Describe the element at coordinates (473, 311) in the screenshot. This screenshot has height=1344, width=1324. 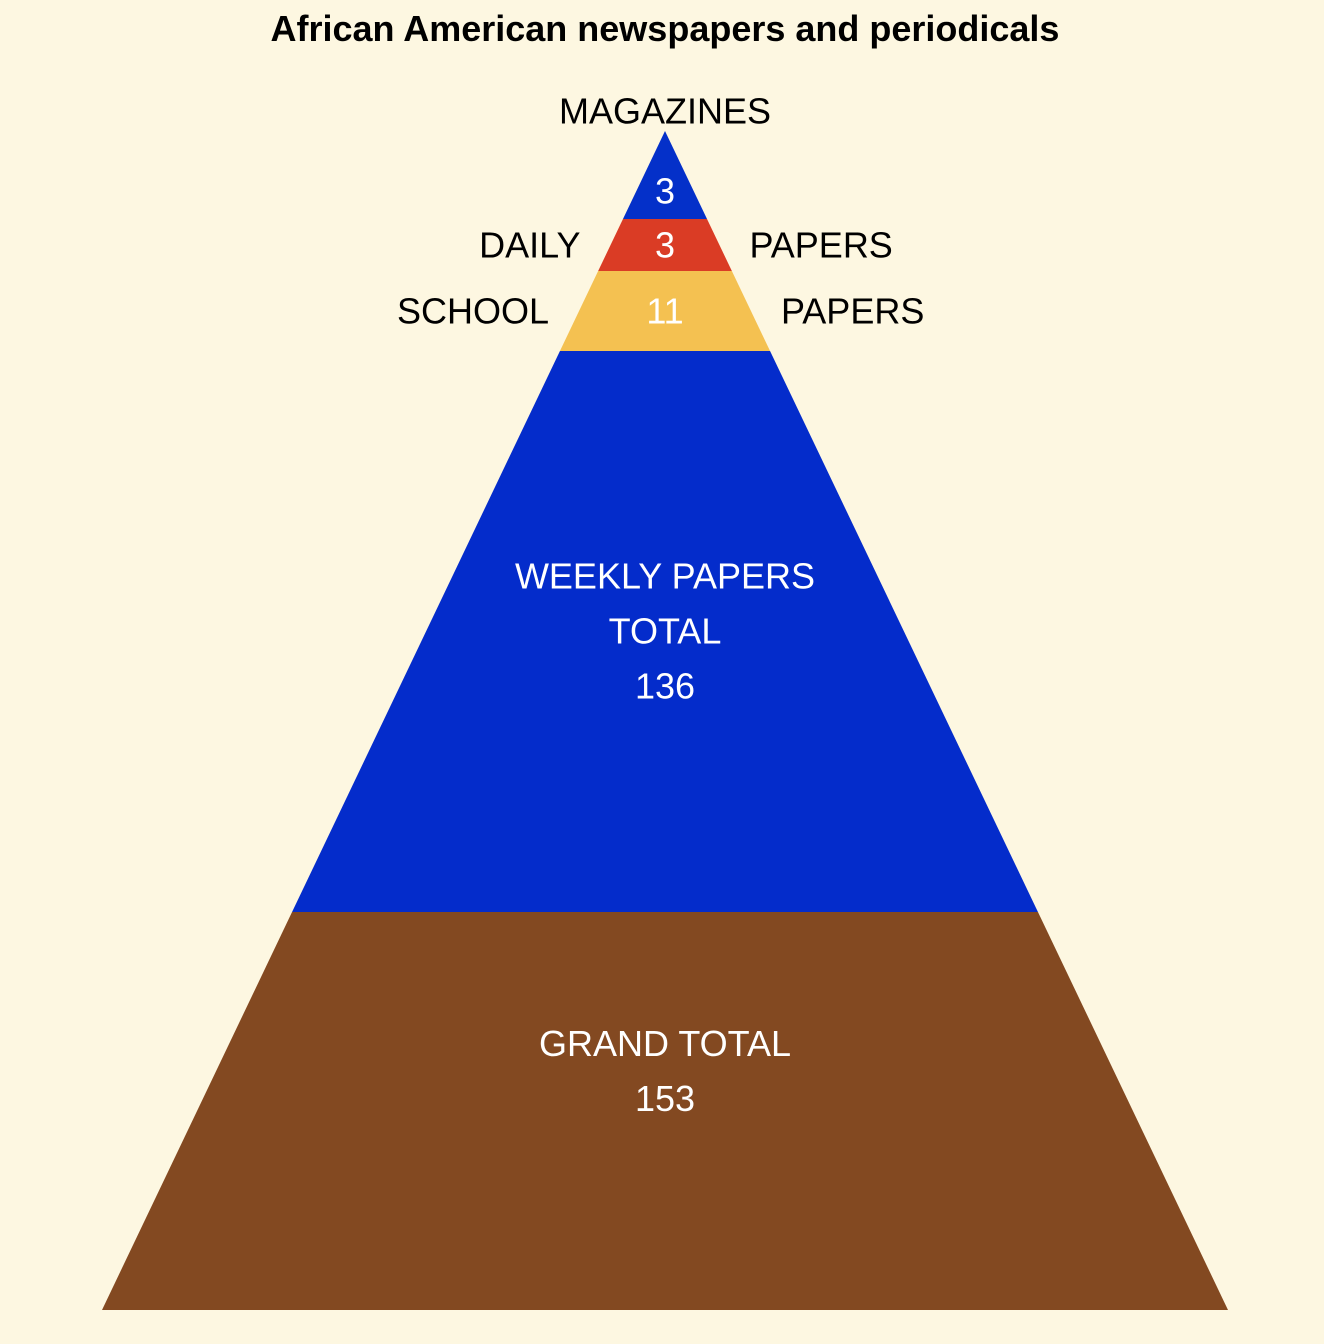
I see `outside-left-label-school-papers: SCHOOL` at that location.